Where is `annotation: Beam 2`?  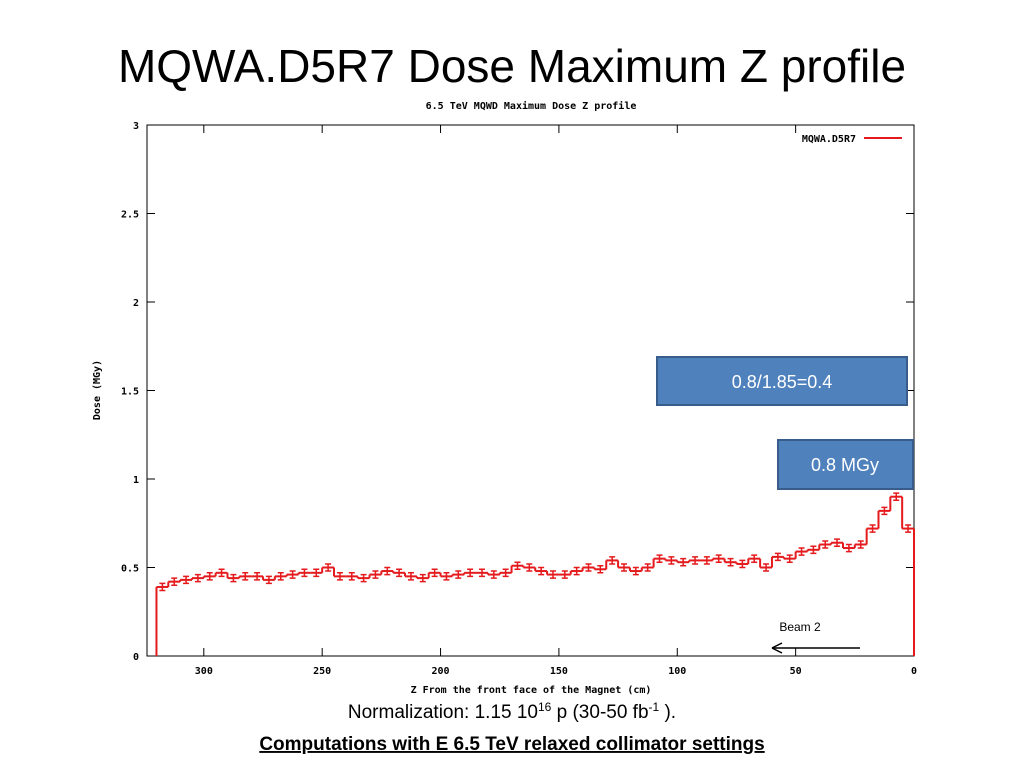 annotation: Beam 2 is located at coordinates (800, 627).